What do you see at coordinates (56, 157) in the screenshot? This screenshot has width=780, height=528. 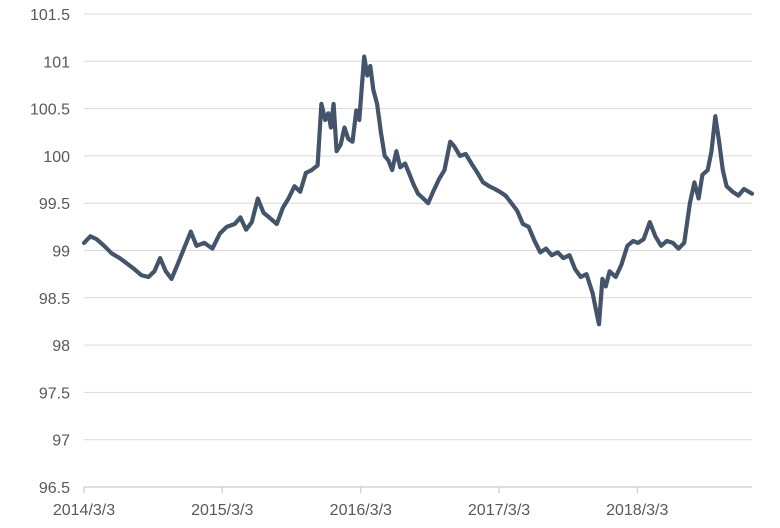 I see `y-tick-label: 100` at bounding box center [56, 157].